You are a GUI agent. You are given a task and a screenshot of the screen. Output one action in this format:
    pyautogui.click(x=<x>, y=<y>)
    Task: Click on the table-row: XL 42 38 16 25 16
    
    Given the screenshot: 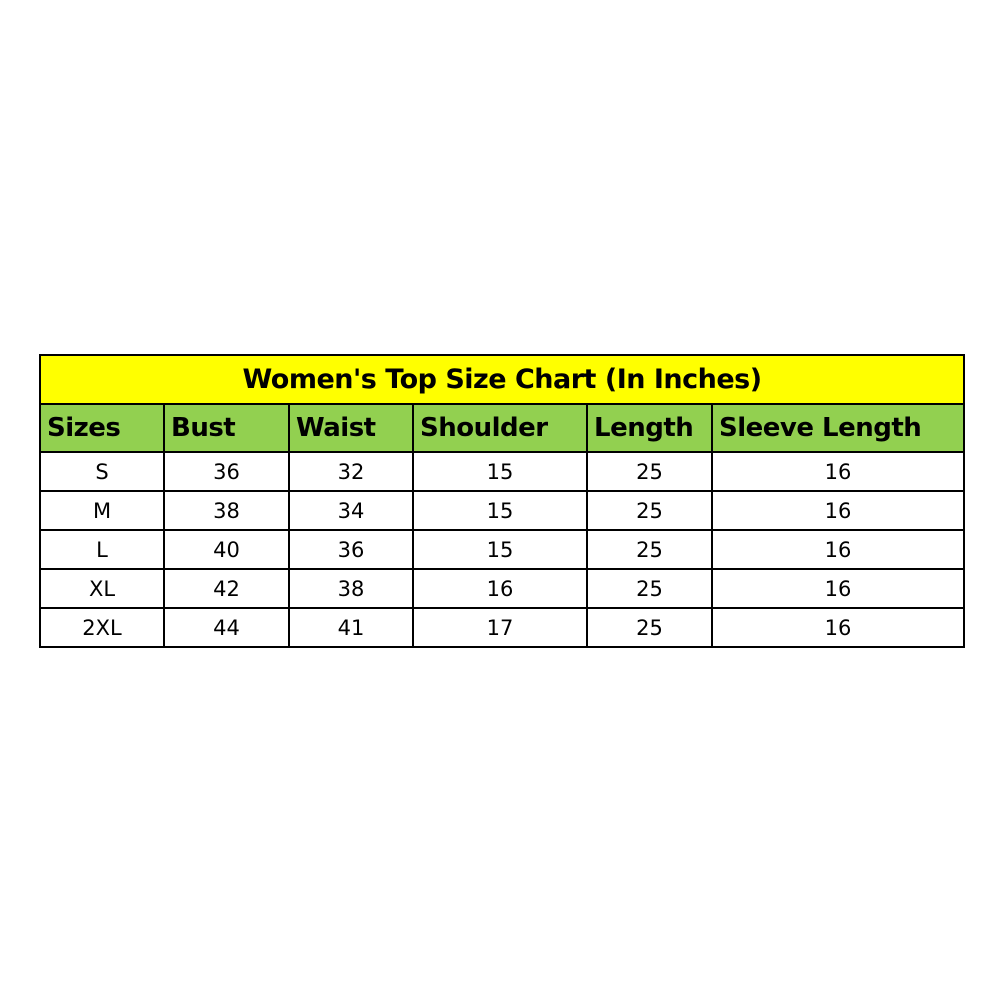 What is the action you would take?
    pyautogui.click(x=502, y=588)
    